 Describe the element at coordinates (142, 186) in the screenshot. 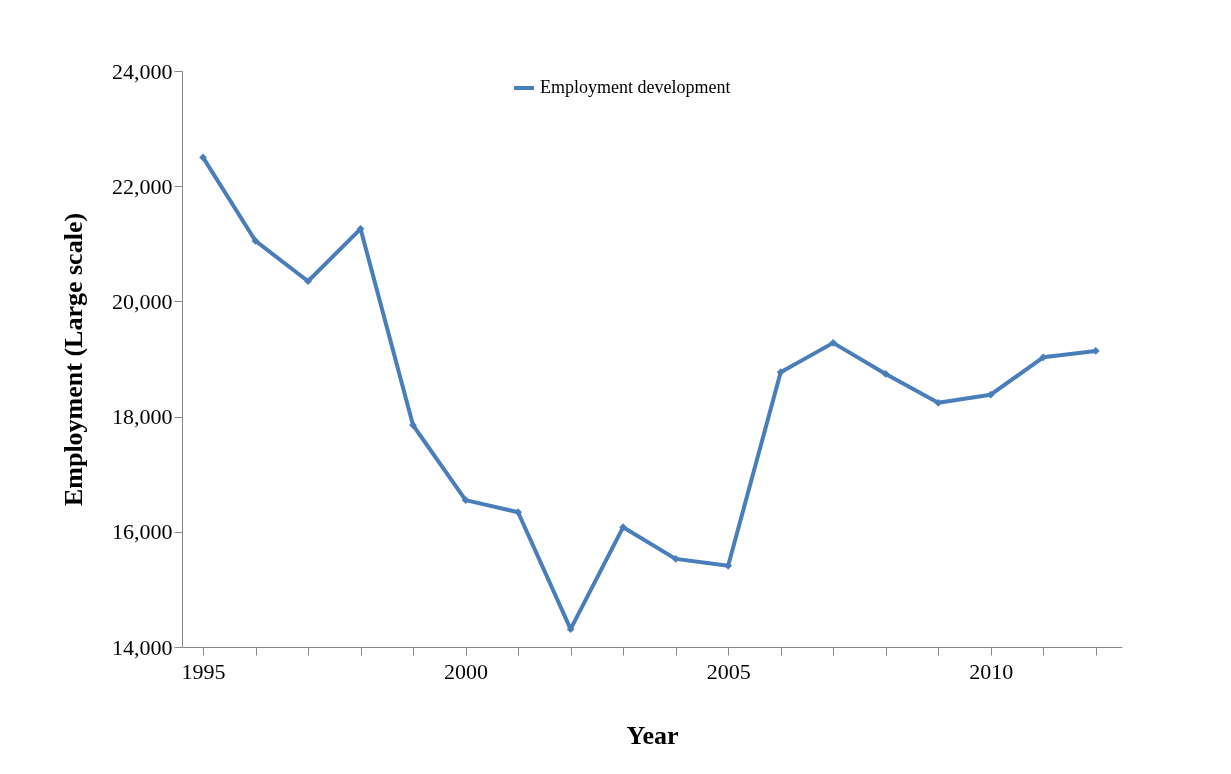

I see `y-tick-label: 22,000` at that location.